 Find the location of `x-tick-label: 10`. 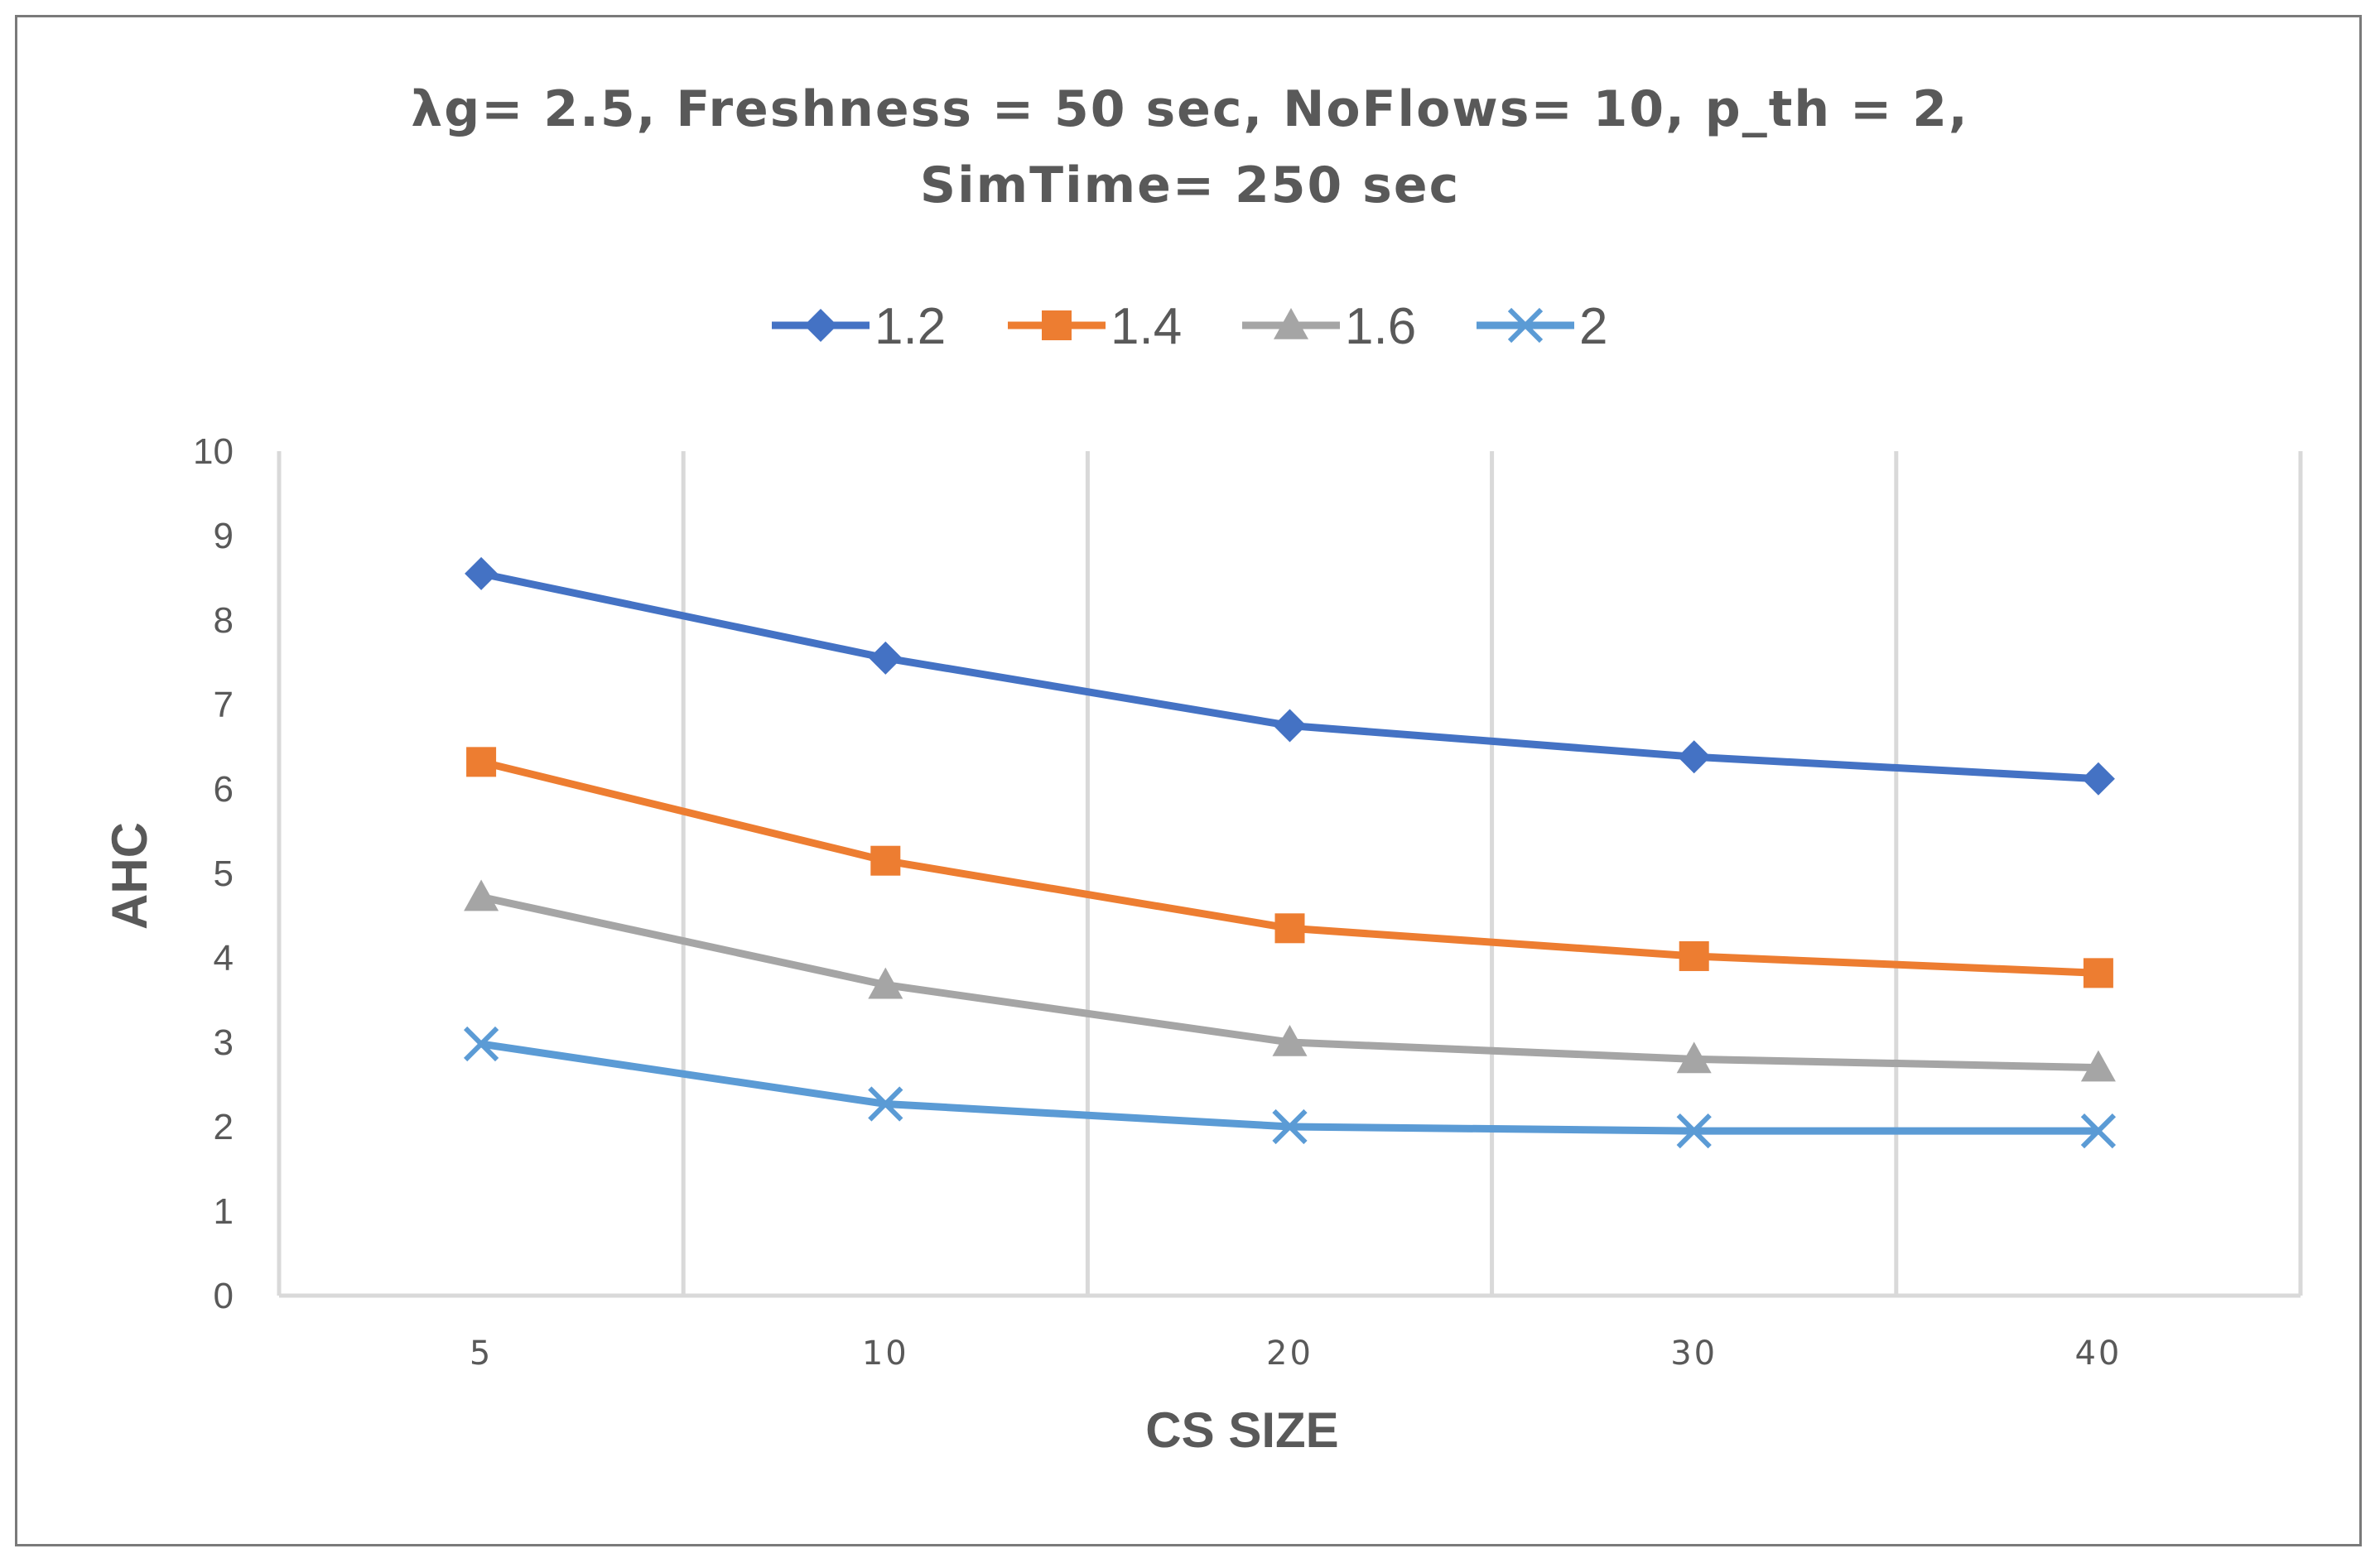

x-tick-label: 10 is located at coordinates (885, 1354).